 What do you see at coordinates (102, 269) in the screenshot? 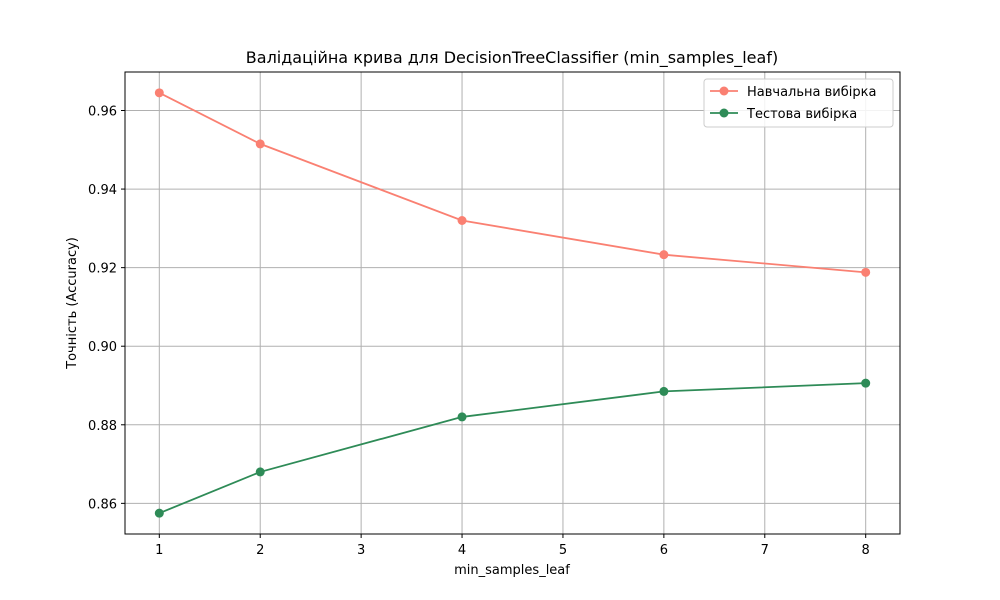
I see `y-tick-label: 0.92` at bounding box center [102, 269].